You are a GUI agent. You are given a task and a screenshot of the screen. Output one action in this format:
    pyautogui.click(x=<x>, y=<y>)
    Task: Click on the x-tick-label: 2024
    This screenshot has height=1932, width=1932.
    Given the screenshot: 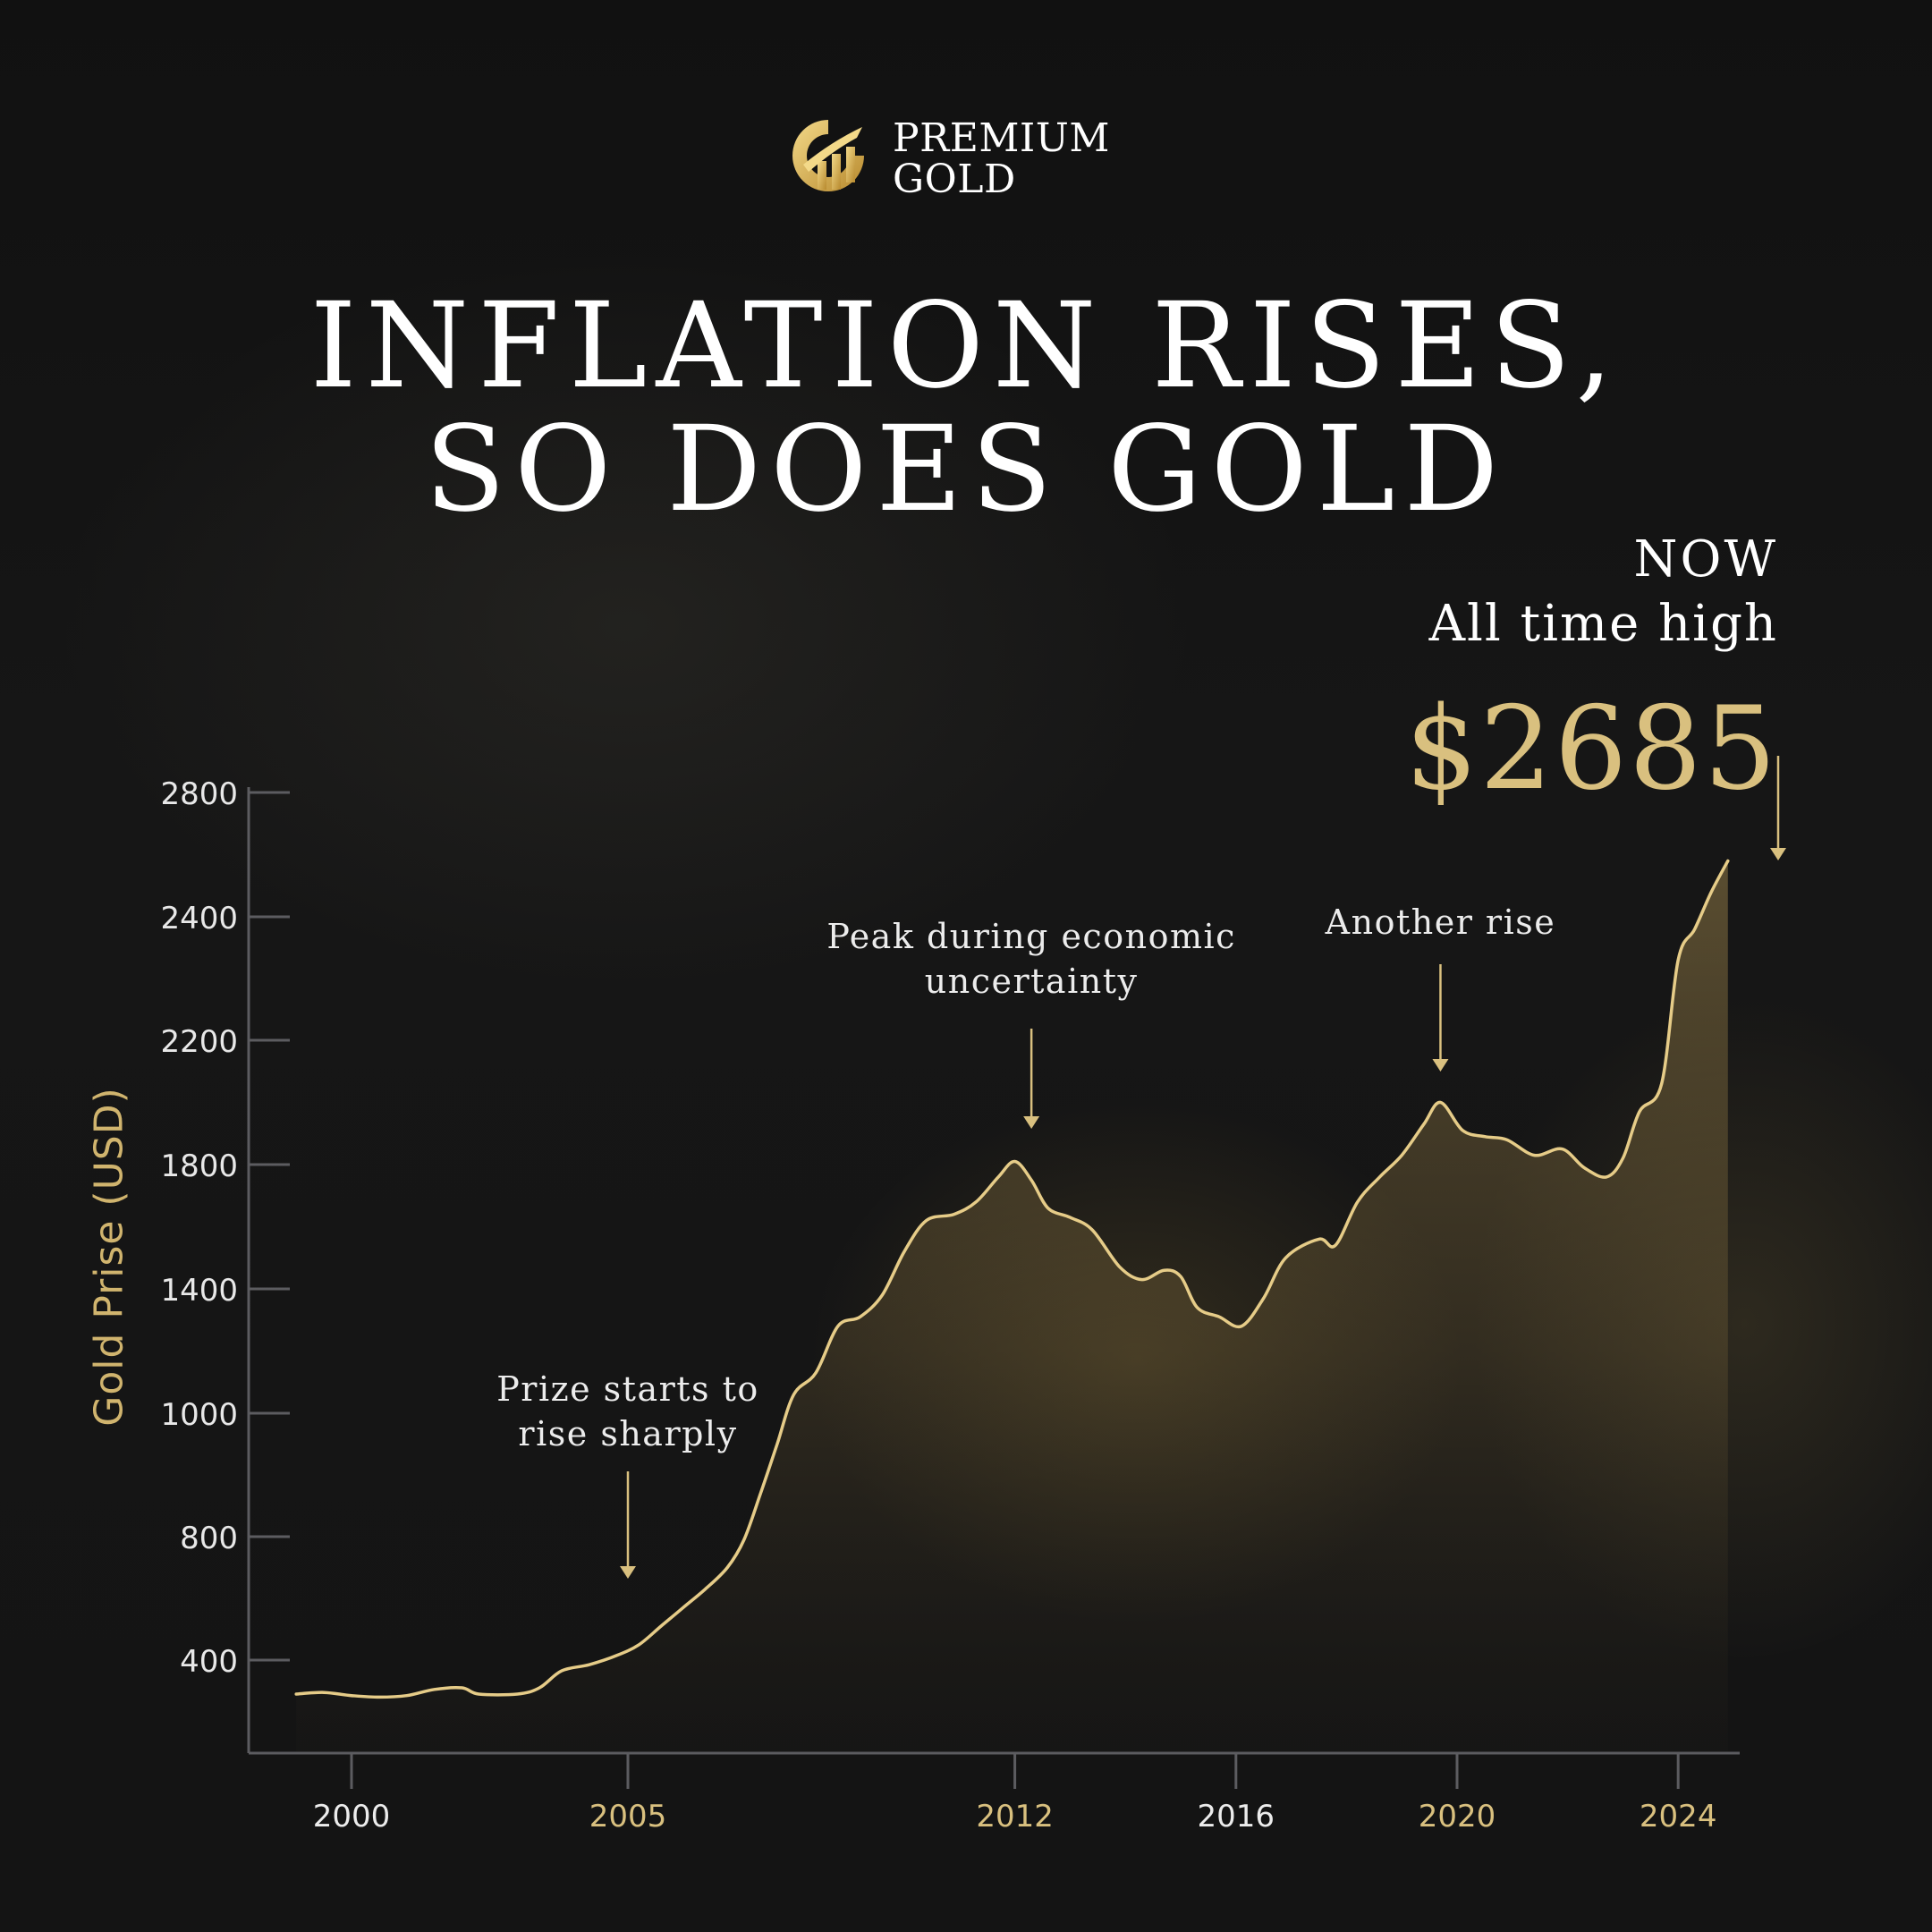 What is the action you would take?
    pyautogui.click(x=1678, y=1817)
    